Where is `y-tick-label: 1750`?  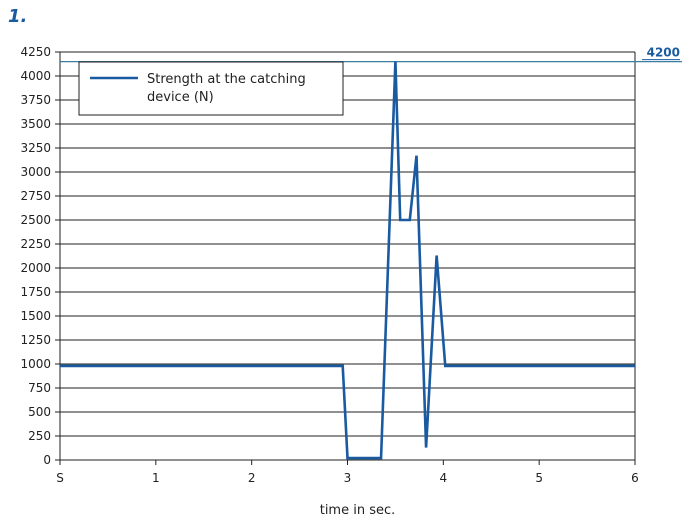 y-tick-label: 1750 is located at coordinates (35, 292).